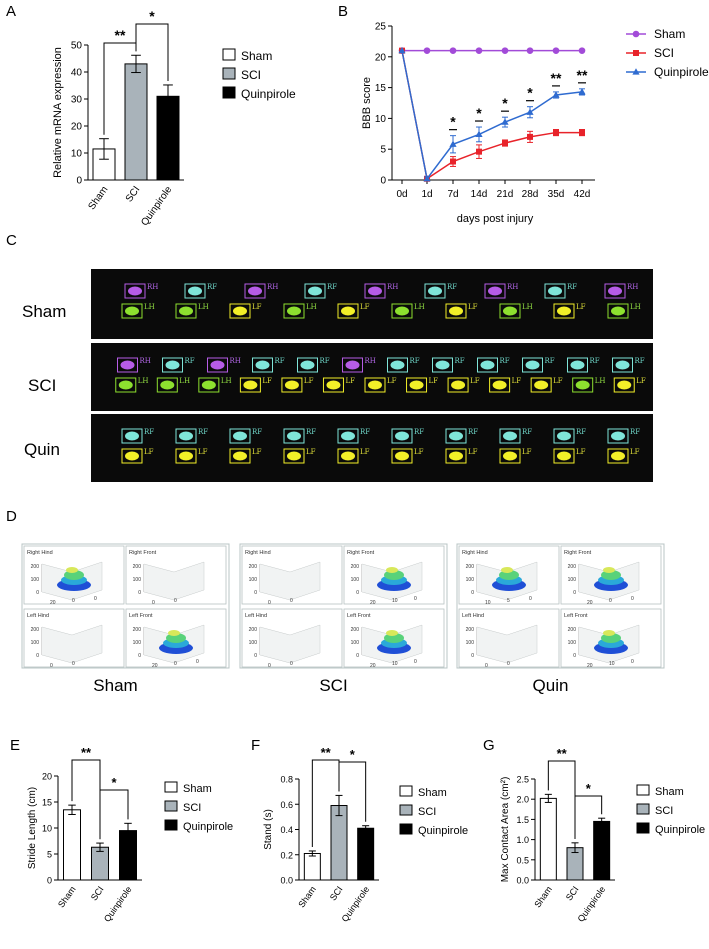 This screenshot has width=709, height=949. Describe the element at coordinates (198, 807) in the screenshot. I see `legend-e: Sham SCI Quinpirole` at that location.